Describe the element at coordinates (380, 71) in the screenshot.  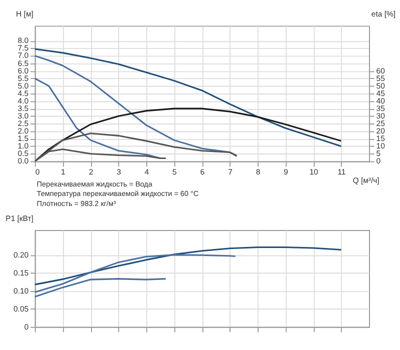
I see `y2-tick-label: 60` at that location.